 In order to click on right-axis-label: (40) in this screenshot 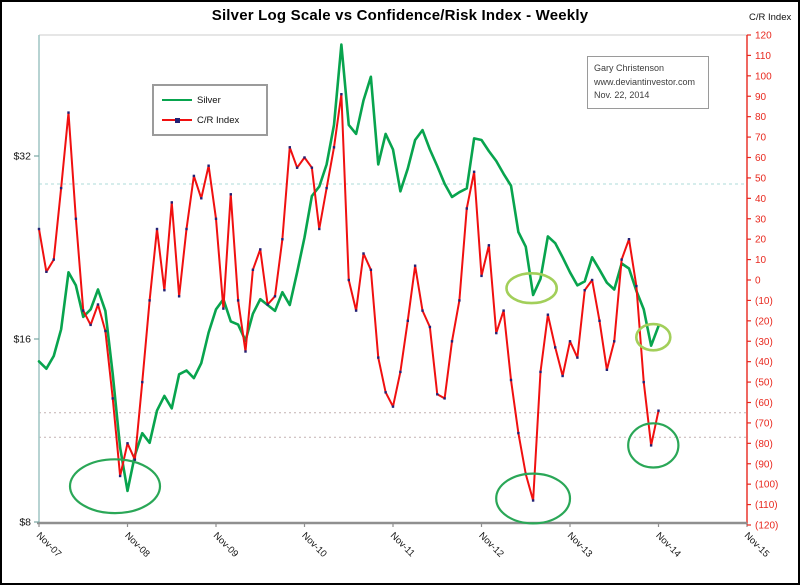, I will do `click(764, 362)`.